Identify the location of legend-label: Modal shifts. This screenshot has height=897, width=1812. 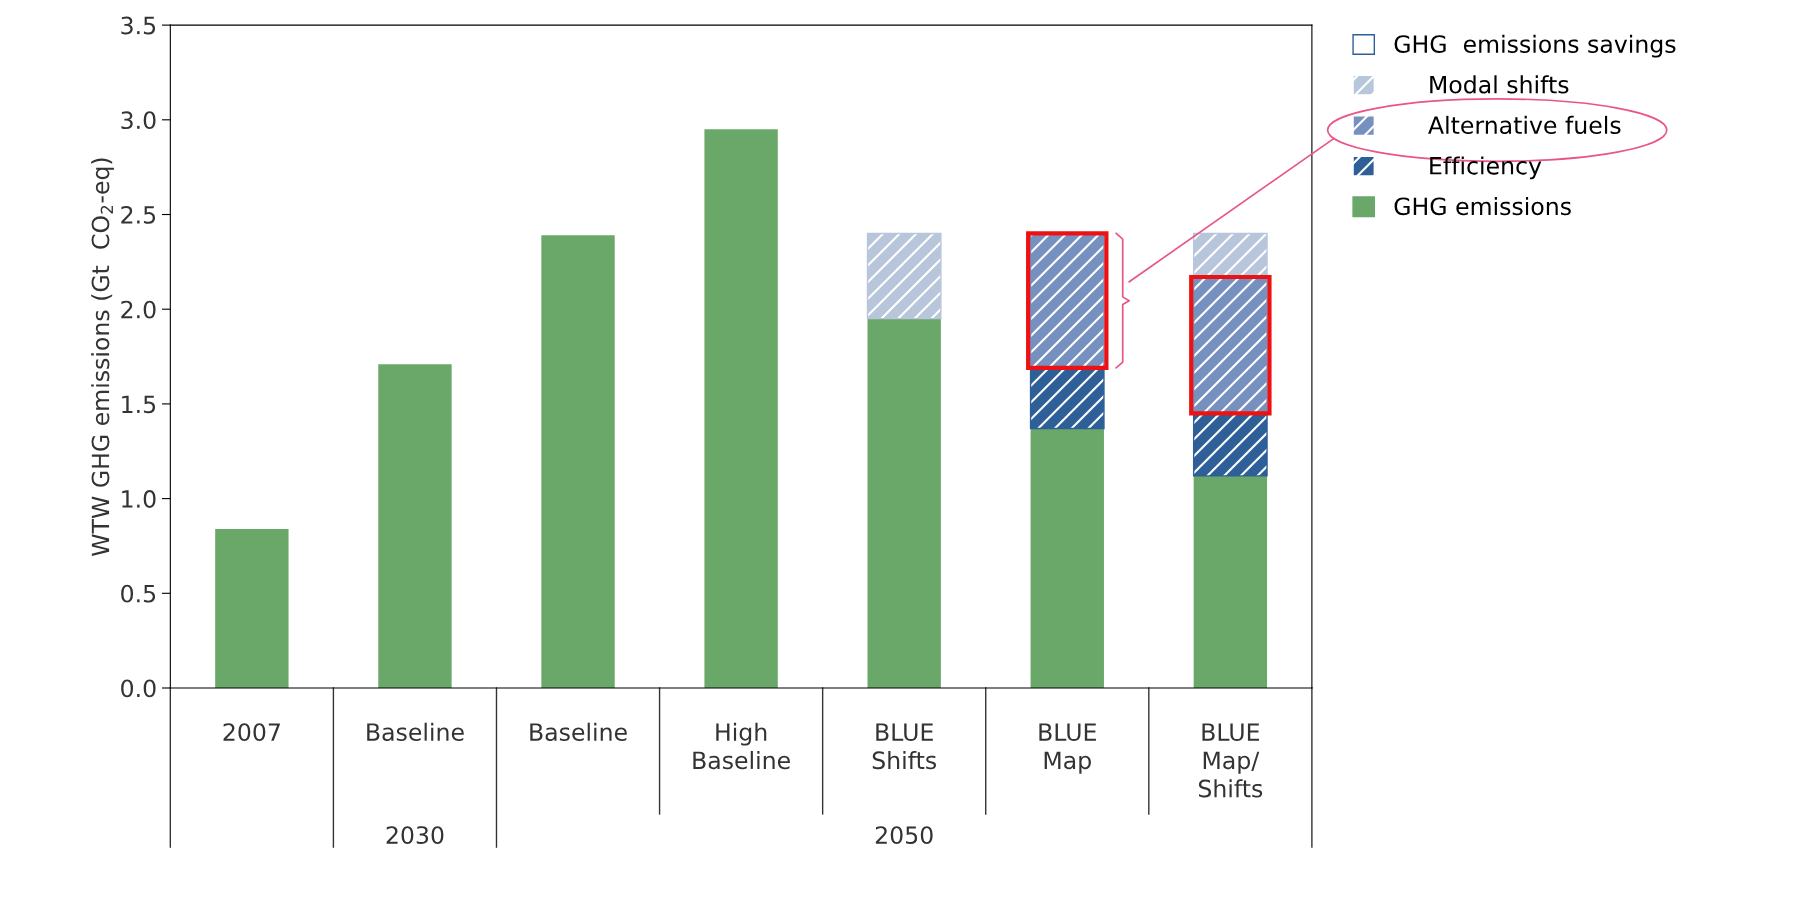
(1499, 84).